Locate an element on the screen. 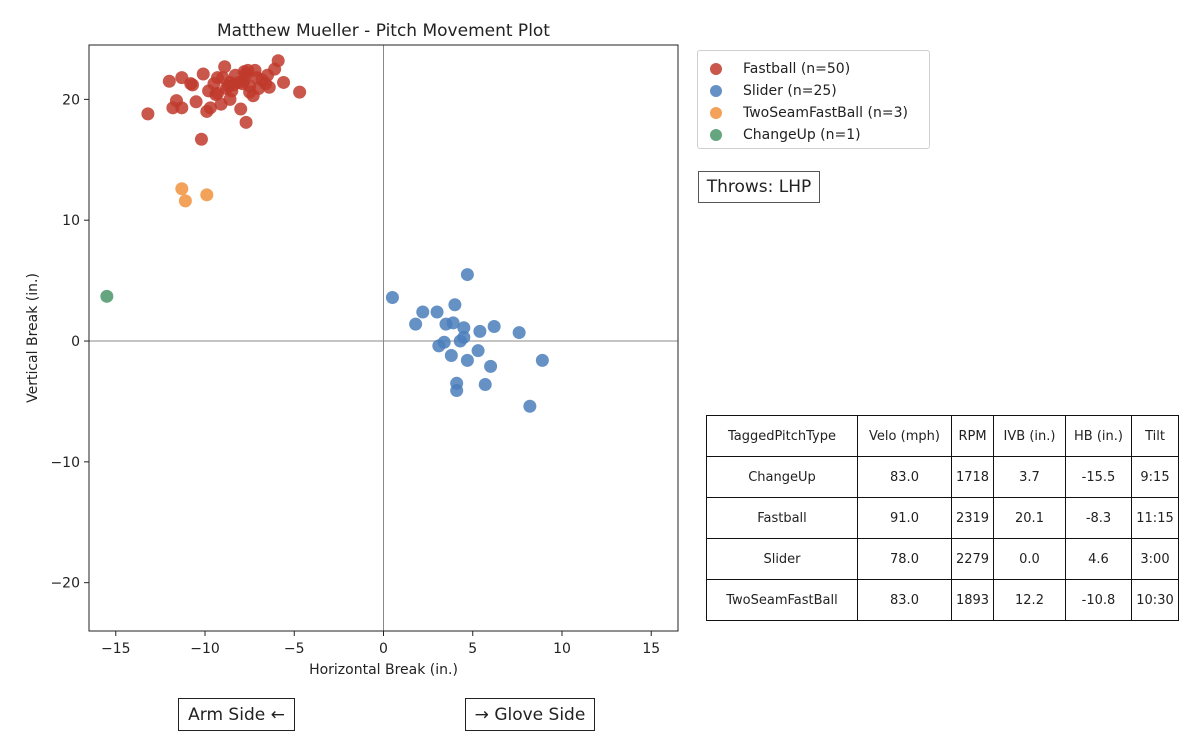 Image resolution: width=1200 pixels, height=754 pixels. table-header-cell: HB (in.) is located at coordinates (1098, 436).